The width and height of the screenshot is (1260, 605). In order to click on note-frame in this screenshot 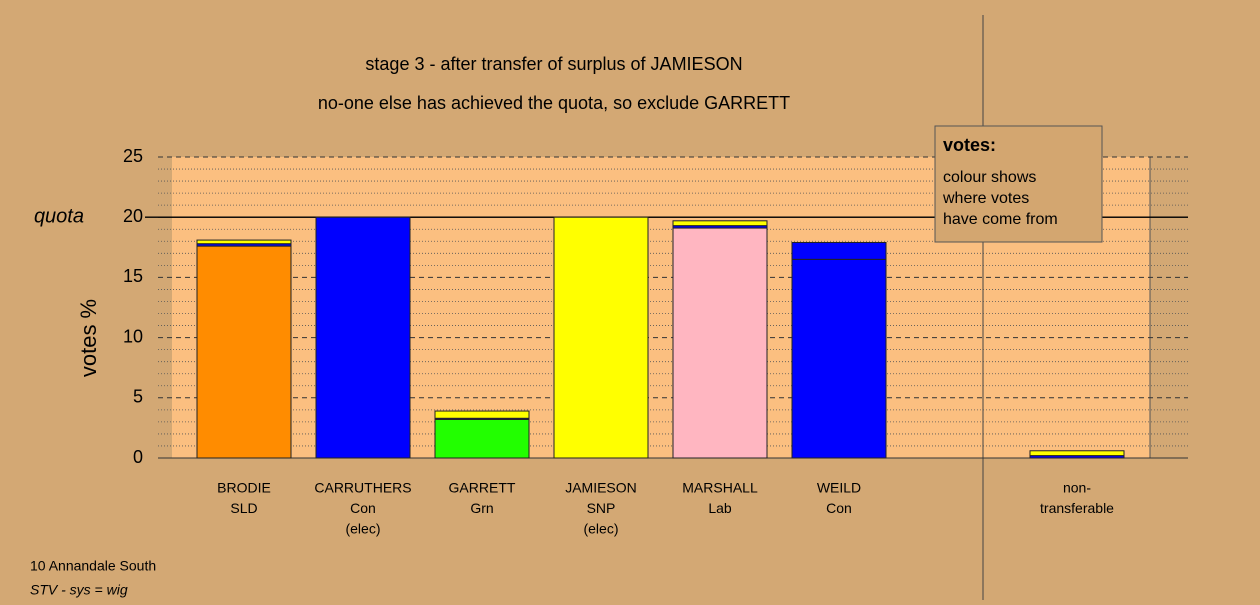, I will do `click(1018, 184)`.